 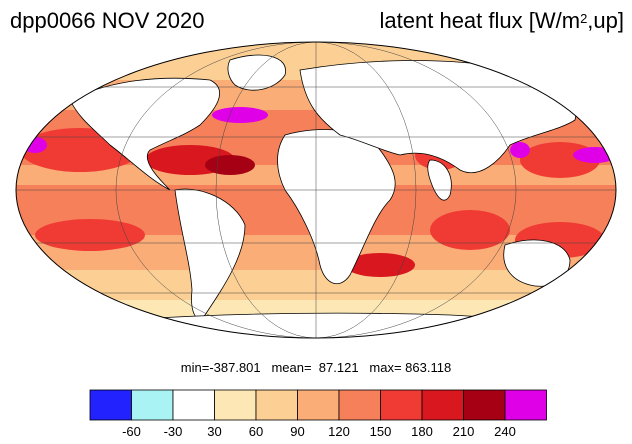 I want to click on colorbar: -60 -30 30 60 90 120 150 180 210 240, so click(x=318, y=414).